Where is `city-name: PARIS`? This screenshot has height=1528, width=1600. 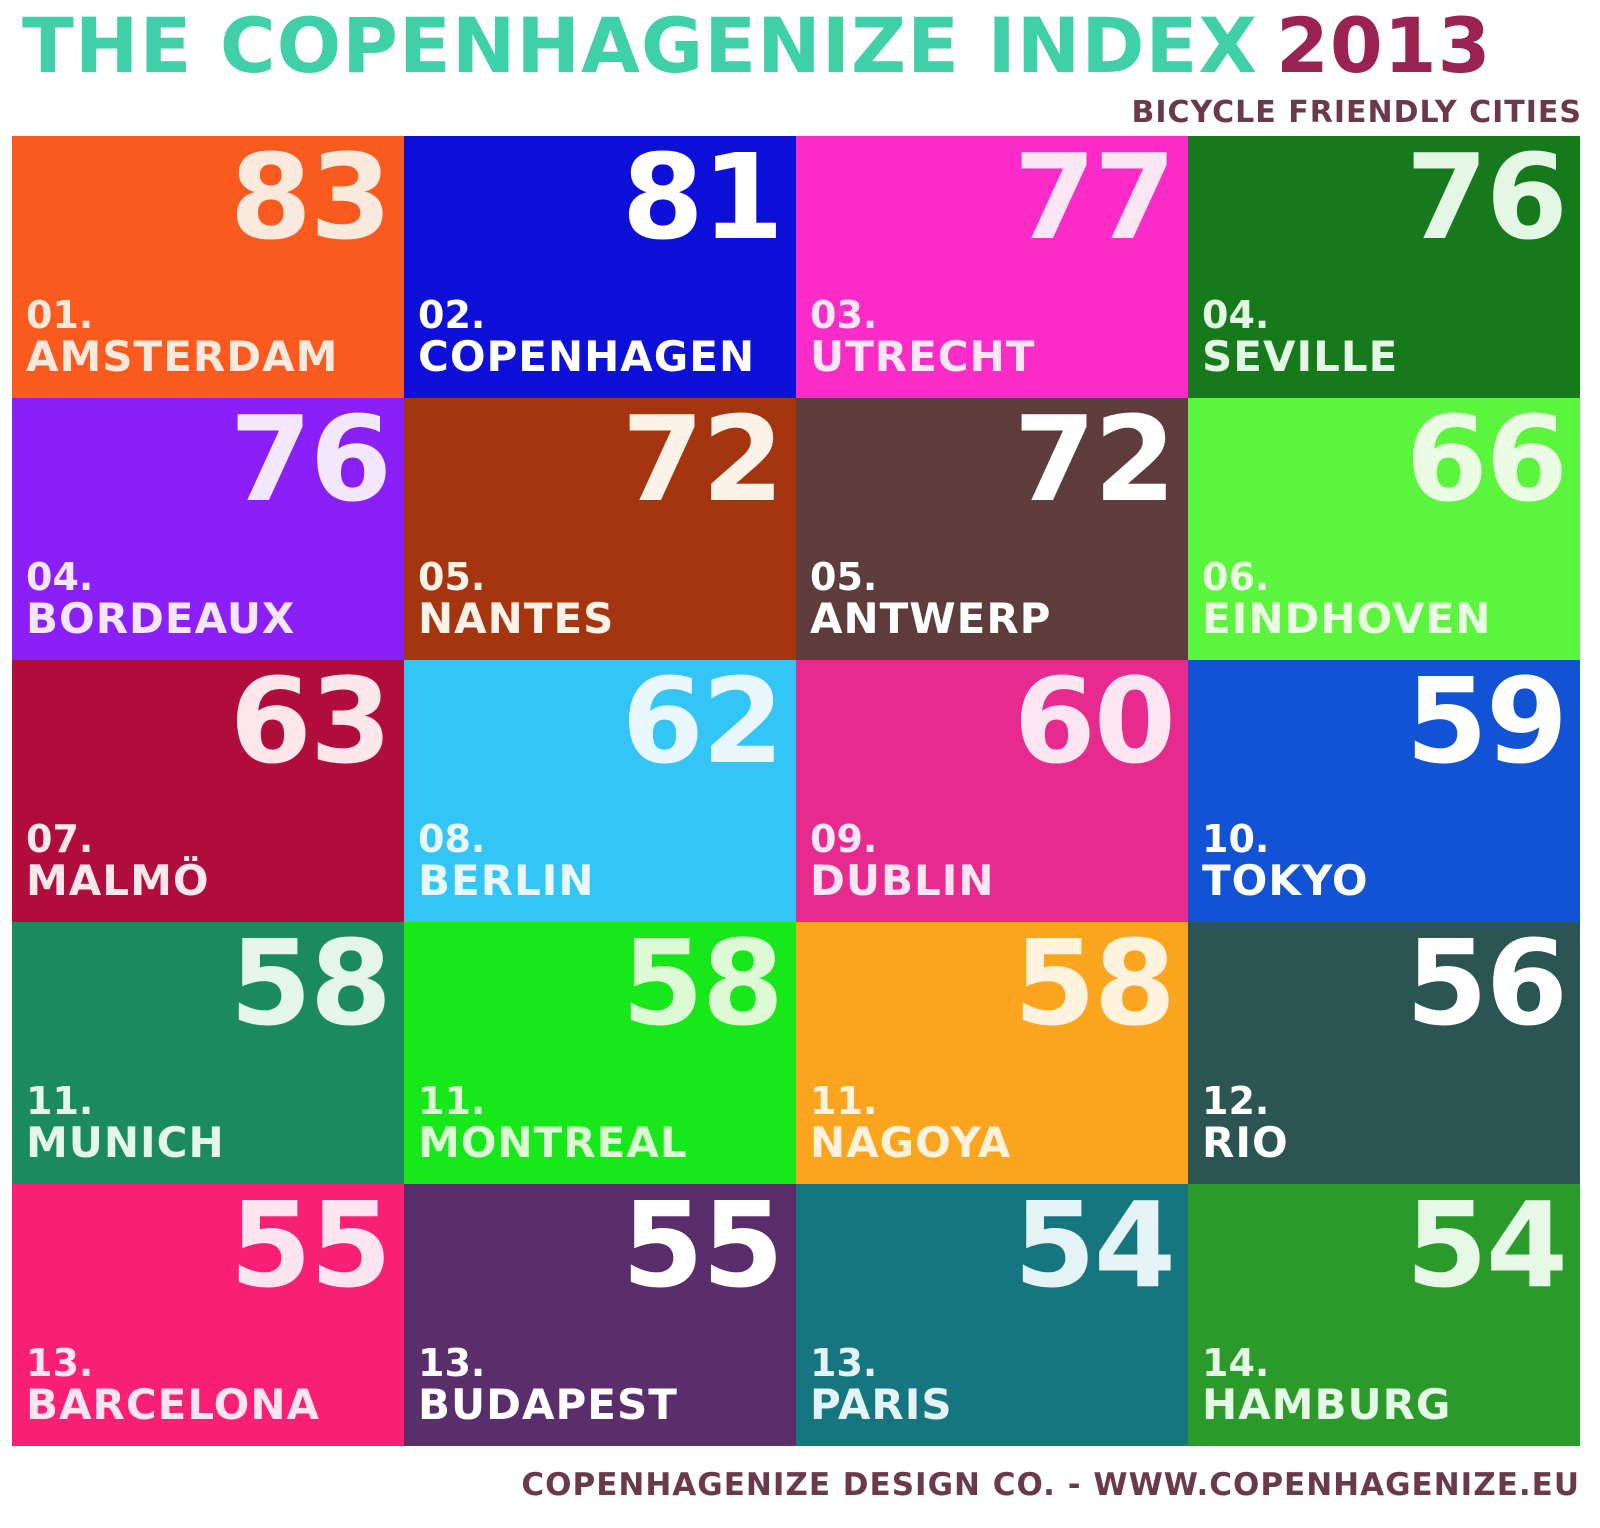 city-name: PARIS is located at coordinates (881, 1404).